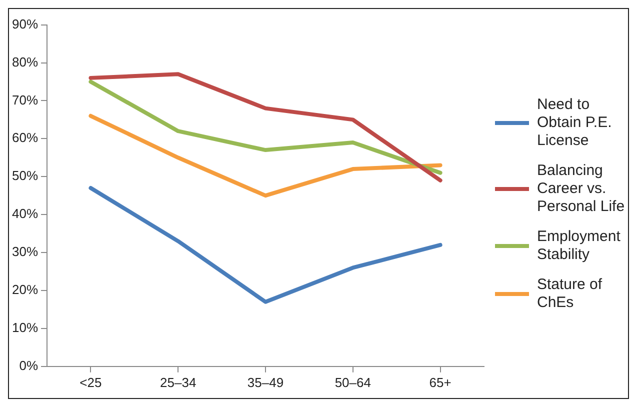 This screenshot has width=639, height=409. What do you see at coordinates (25, 213) in the screenshot?
I see `y-tick-label: 40%` at bounding box center [25, 213].